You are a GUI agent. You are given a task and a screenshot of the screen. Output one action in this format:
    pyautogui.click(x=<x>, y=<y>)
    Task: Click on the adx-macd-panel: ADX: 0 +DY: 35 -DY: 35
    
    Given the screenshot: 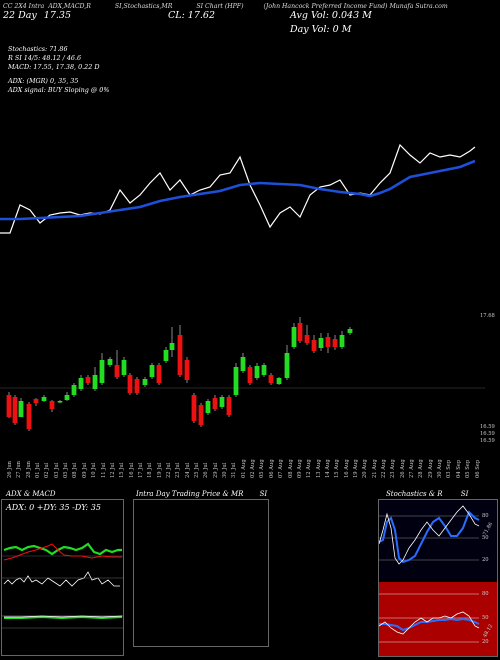 What is the action you would take?
    pyautogui.click(x=62, y=577)
    